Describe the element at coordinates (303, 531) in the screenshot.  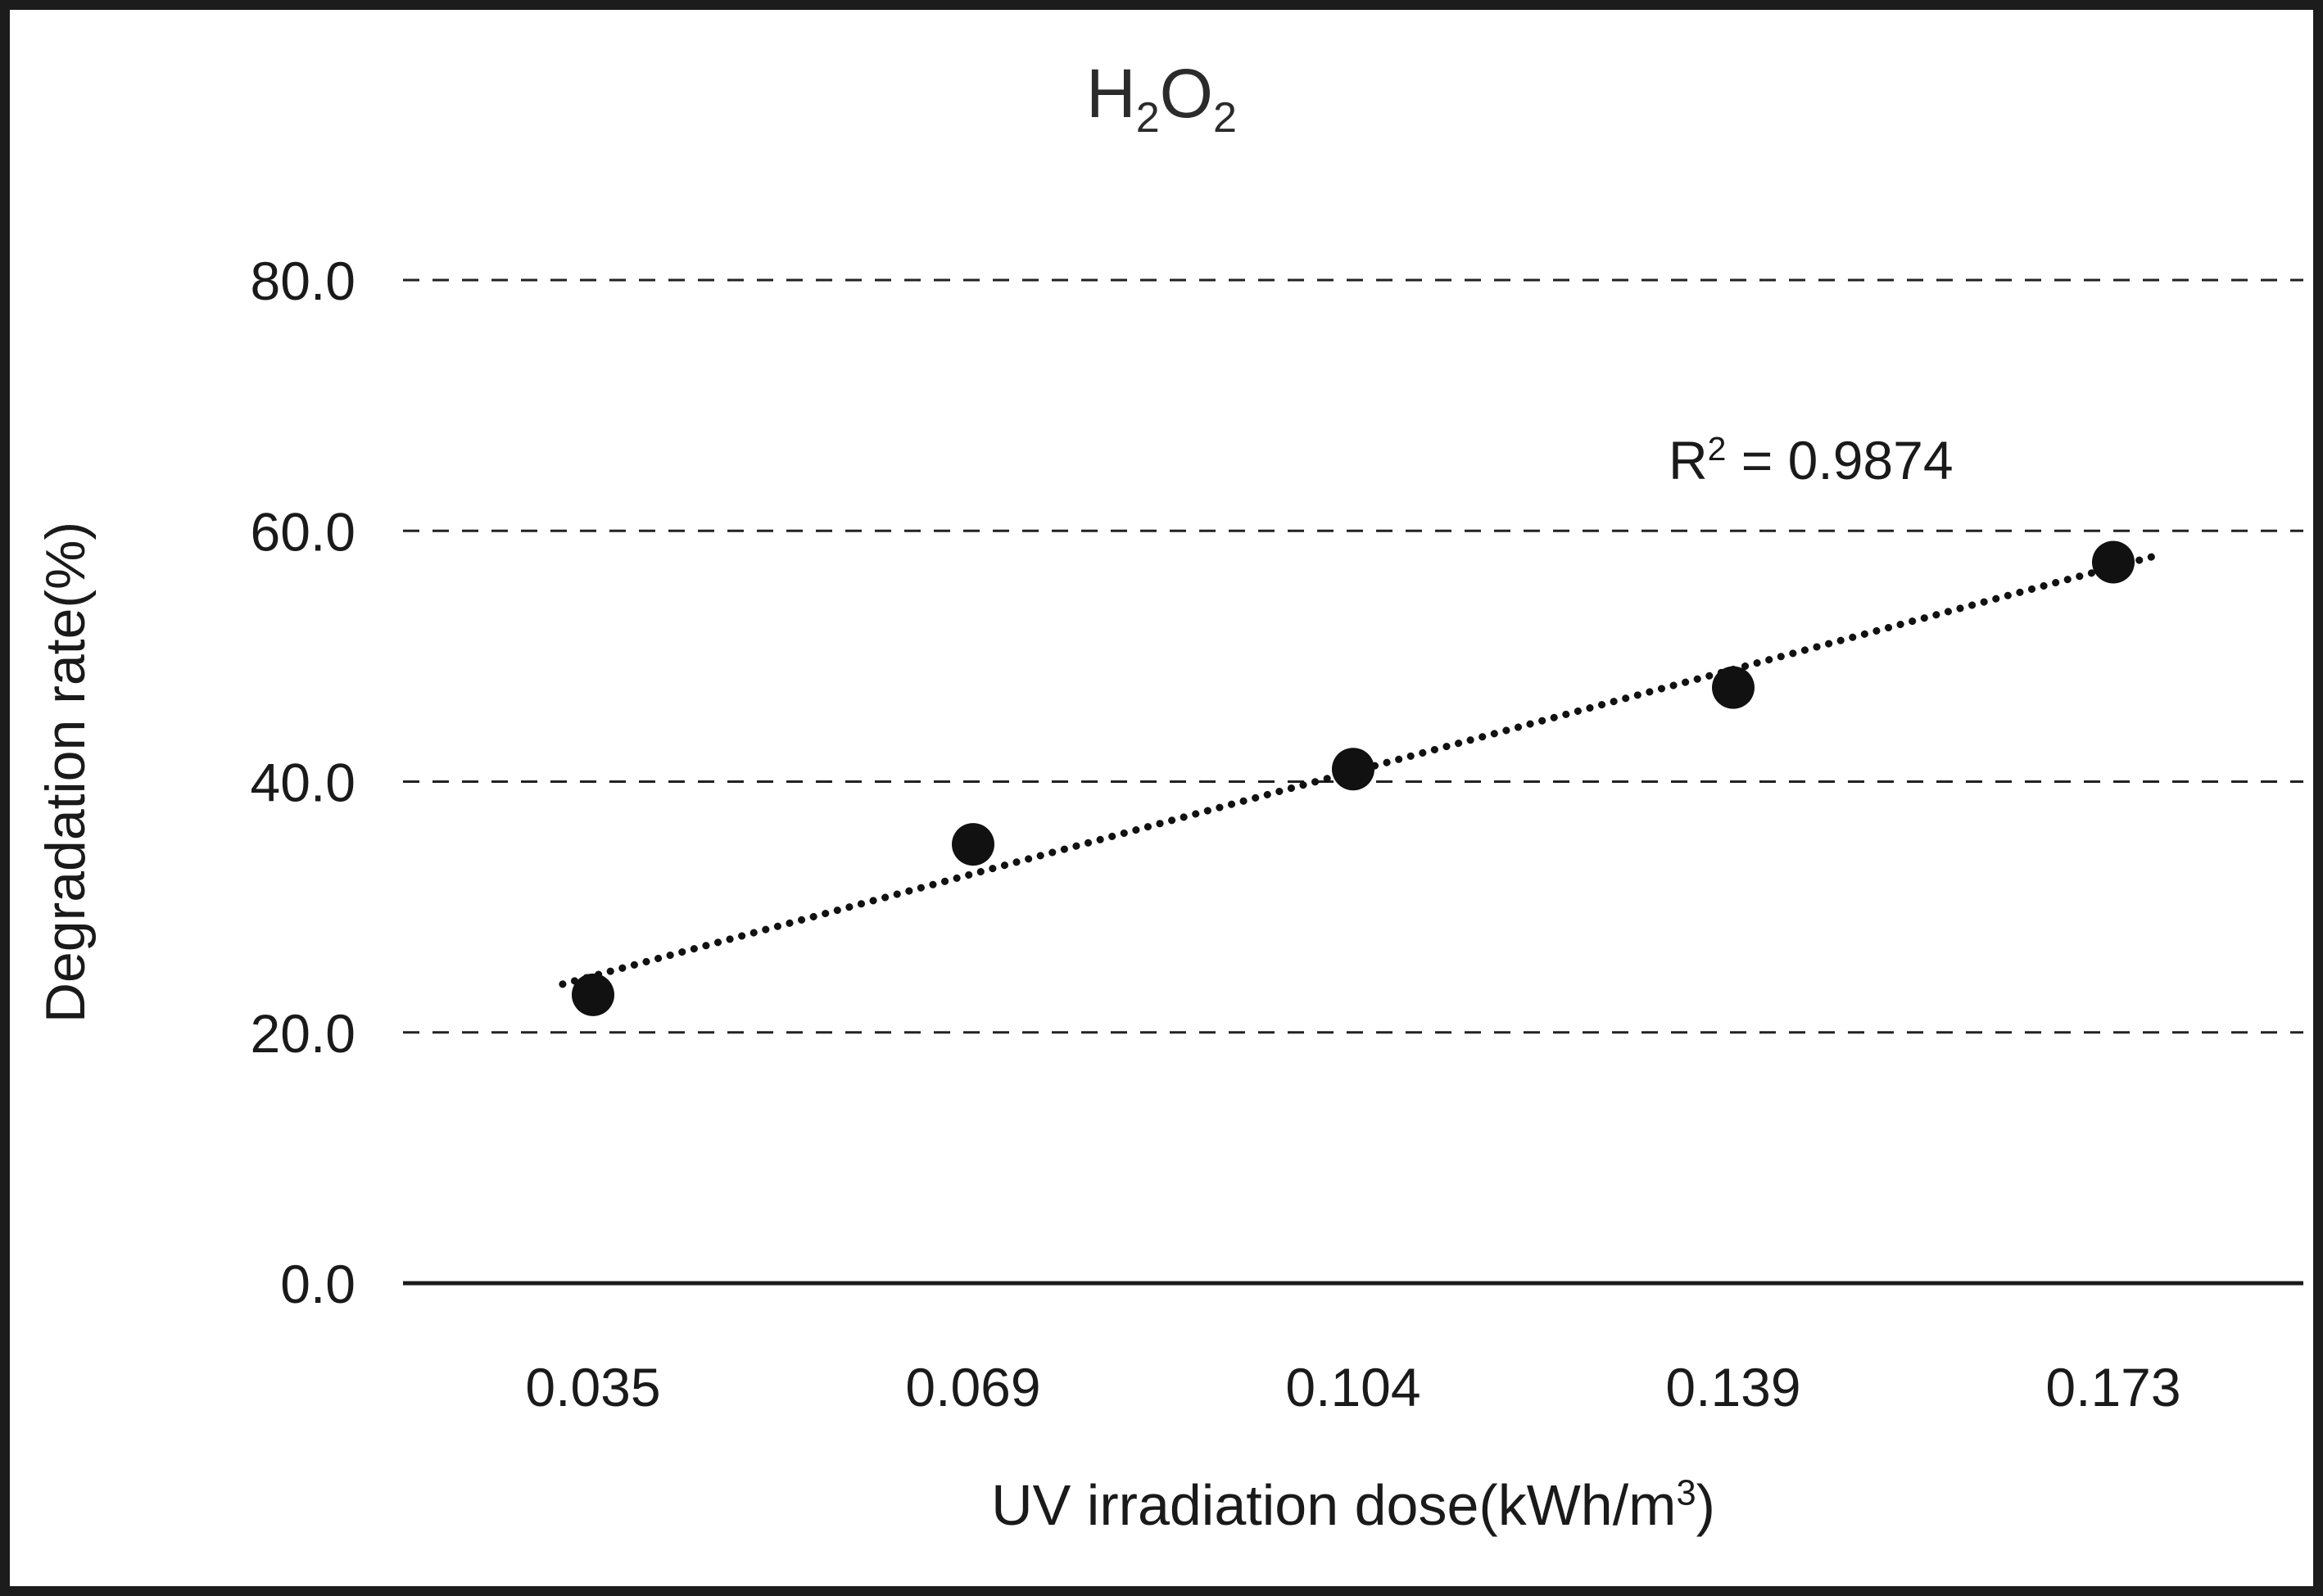
I see `y-tick-label-60.0: 60.0` at that location.